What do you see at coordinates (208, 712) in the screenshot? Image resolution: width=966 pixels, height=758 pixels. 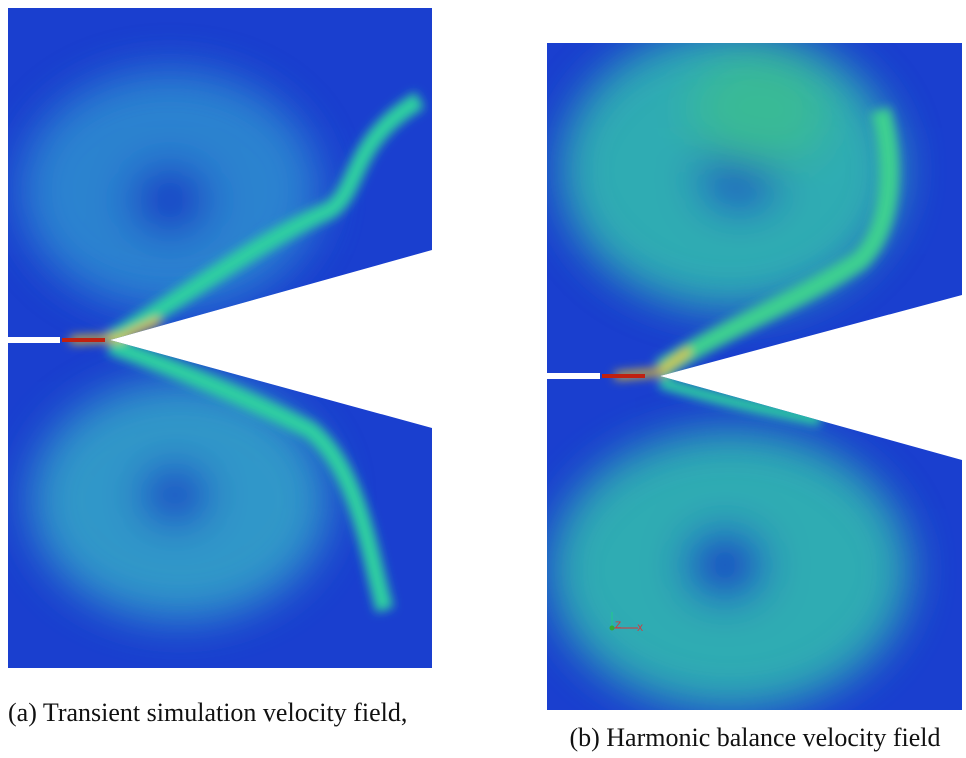 I see `caption: (a) Transient simulation velocity field,` at bounding box center [208, 712].